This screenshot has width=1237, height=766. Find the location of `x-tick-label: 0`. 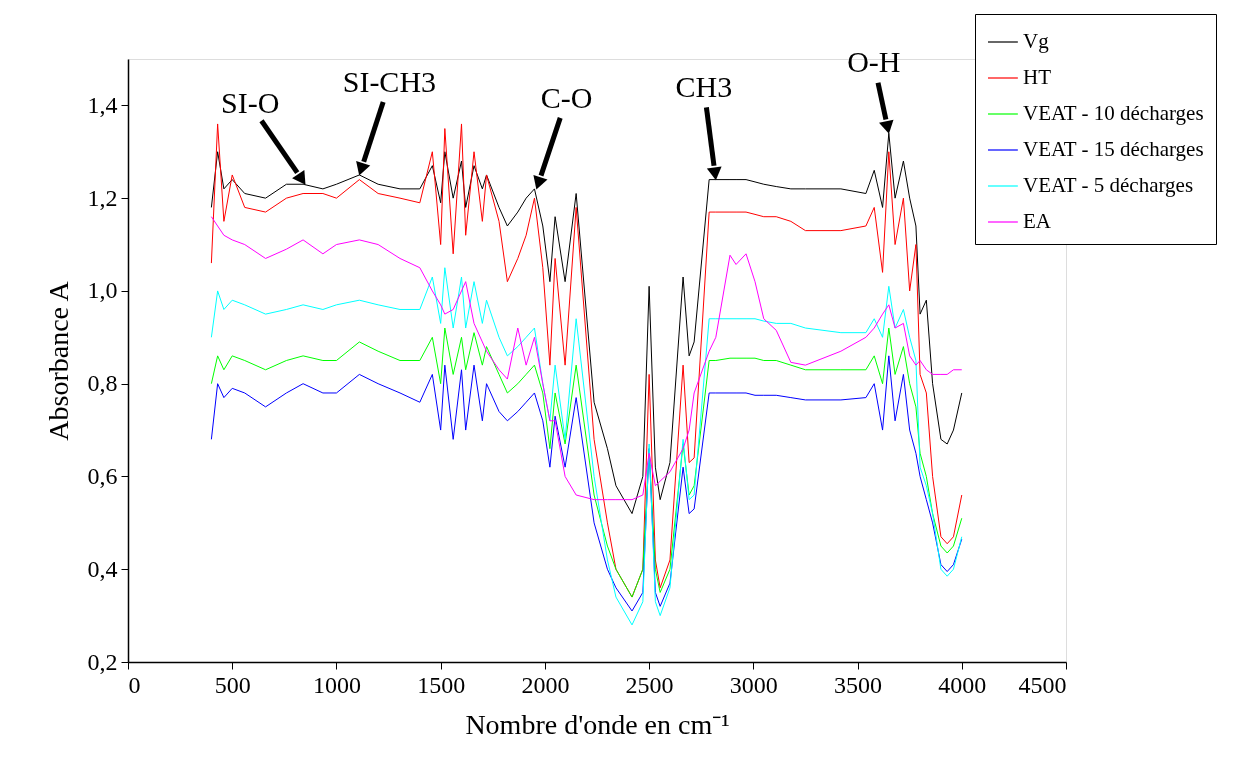

x-tick-label: 0 is located at coordinates (134, 684).